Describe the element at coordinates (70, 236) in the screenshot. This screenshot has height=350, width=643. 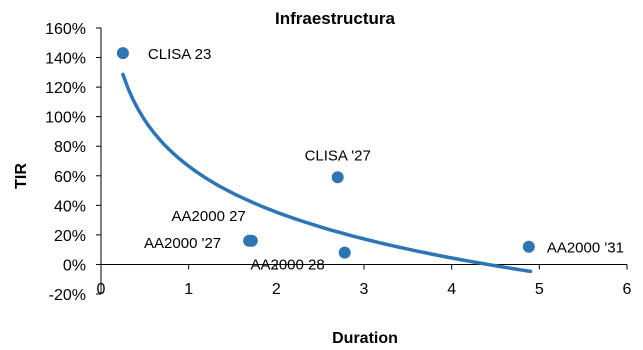
I see `y-tick-label: 20%` at that location.